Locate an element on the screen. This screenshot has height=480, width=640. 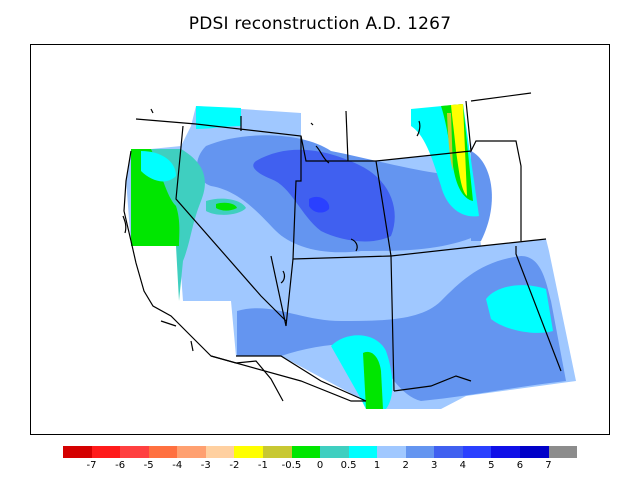
legend-tick-label: 4 is located at coordinates (462, 465).